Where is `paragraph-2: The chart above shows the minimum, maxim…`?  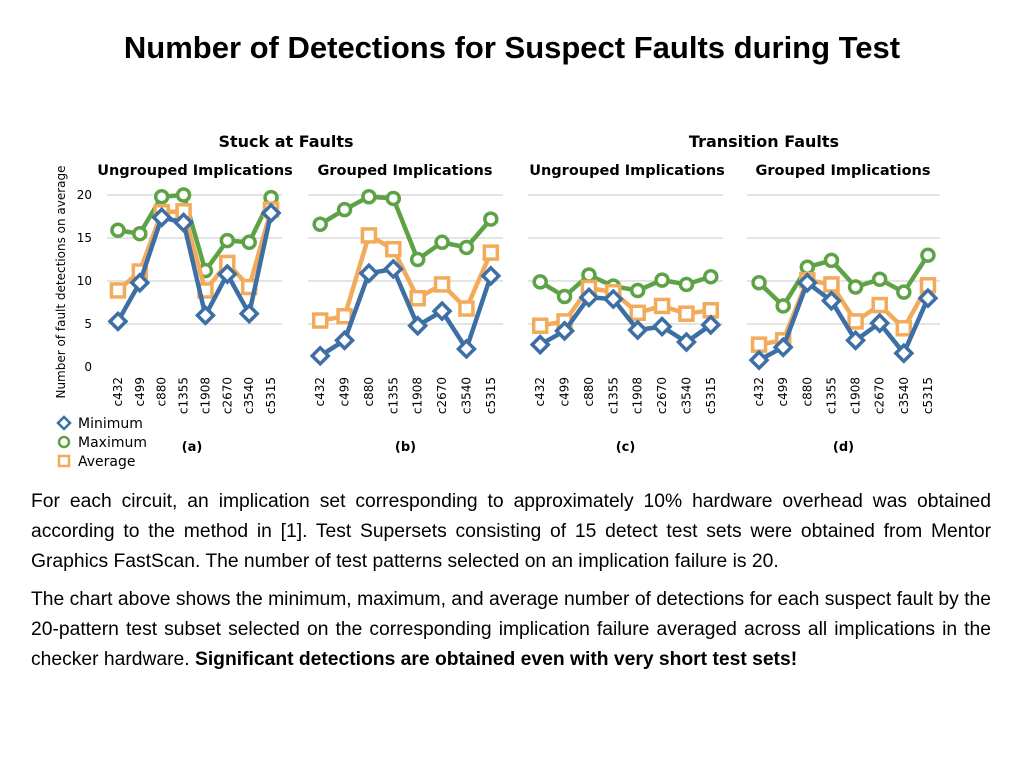 paragraph-2: The chart above shows the minimum, maxim… is located at coordinates (511, 630).